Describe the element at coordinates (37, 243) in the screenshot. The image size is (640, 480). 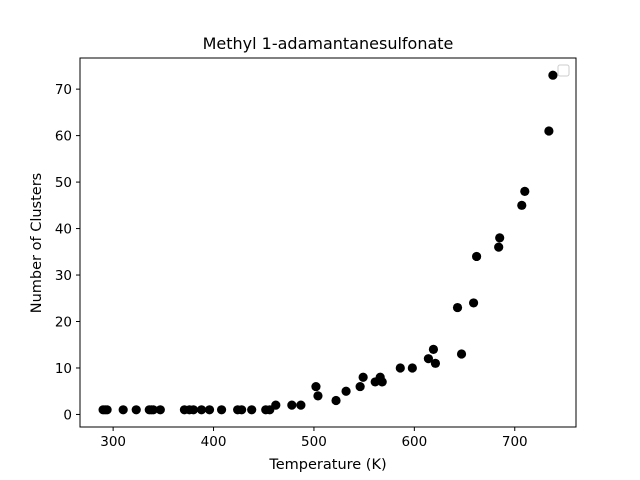
I see `y-axis-label: Number of Clusters` at that location.